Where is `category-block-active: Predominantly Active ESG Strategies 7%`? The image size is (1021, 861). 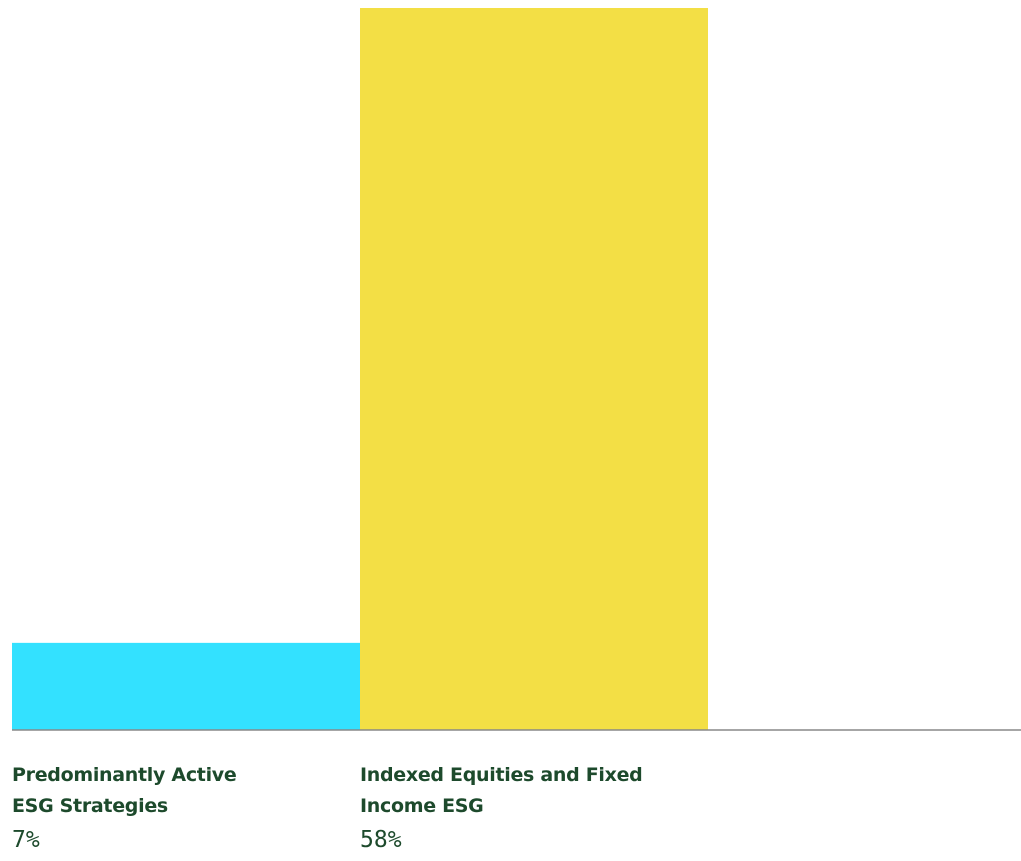 category-block-active: Predominantly Active ESG Strategies 7% is located at coordinates (177, 807).